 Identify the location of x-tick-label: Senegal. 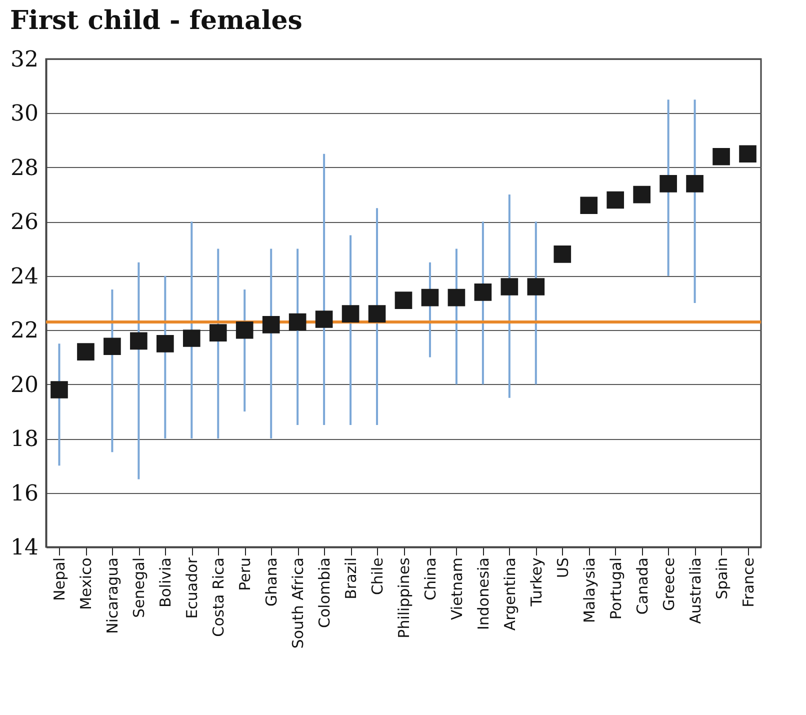
(139, 588).